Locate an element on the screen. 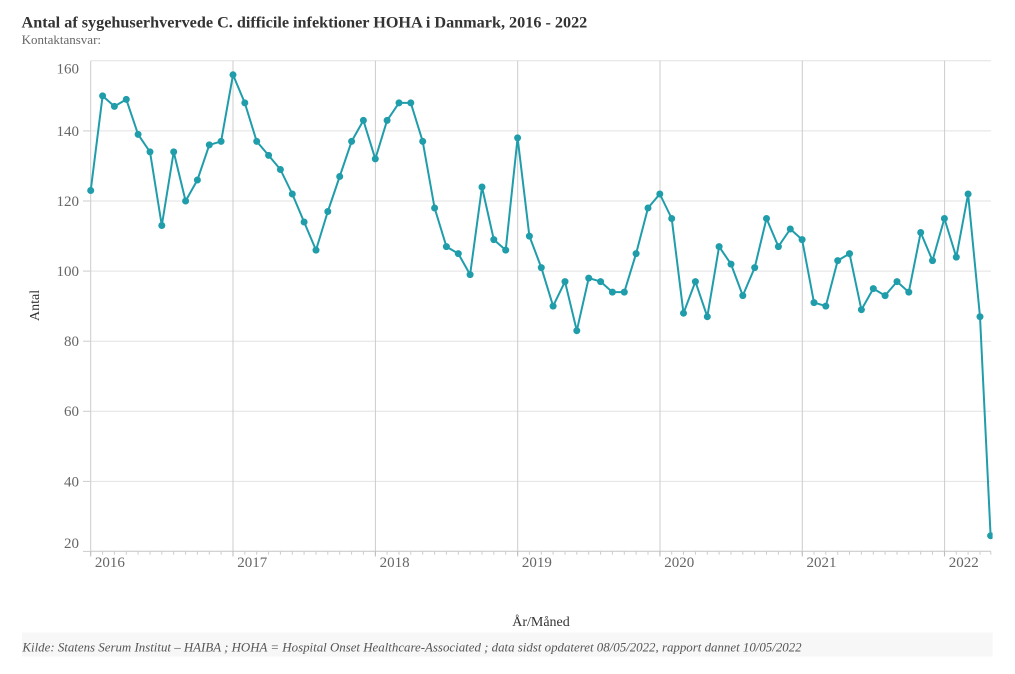  svg-text: 2018 is located at coordinates (395, 563).